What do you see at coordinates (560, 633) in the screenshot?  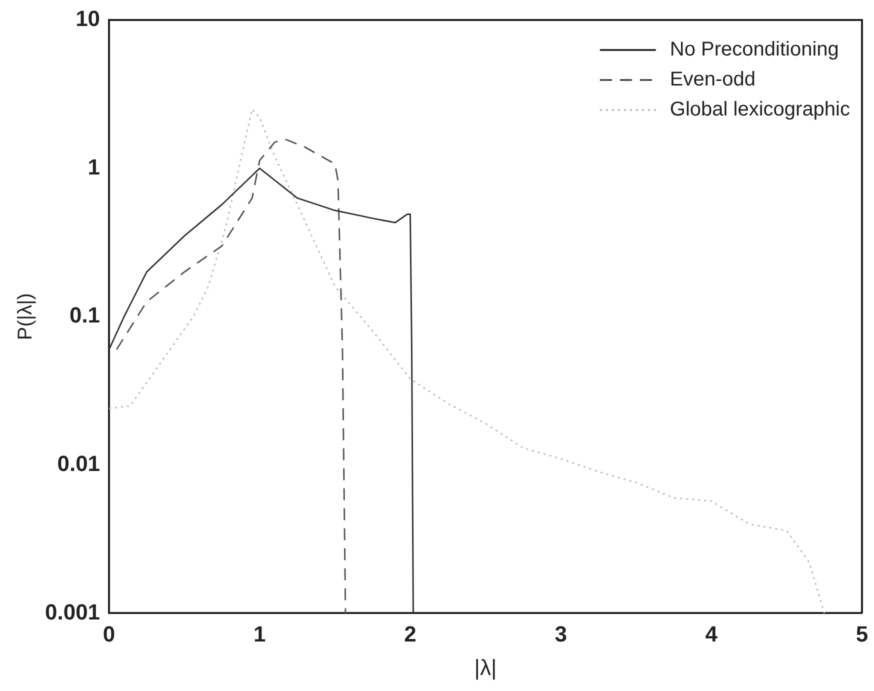 I see `x-tick-label: 3` at bounding box center [560, 633].